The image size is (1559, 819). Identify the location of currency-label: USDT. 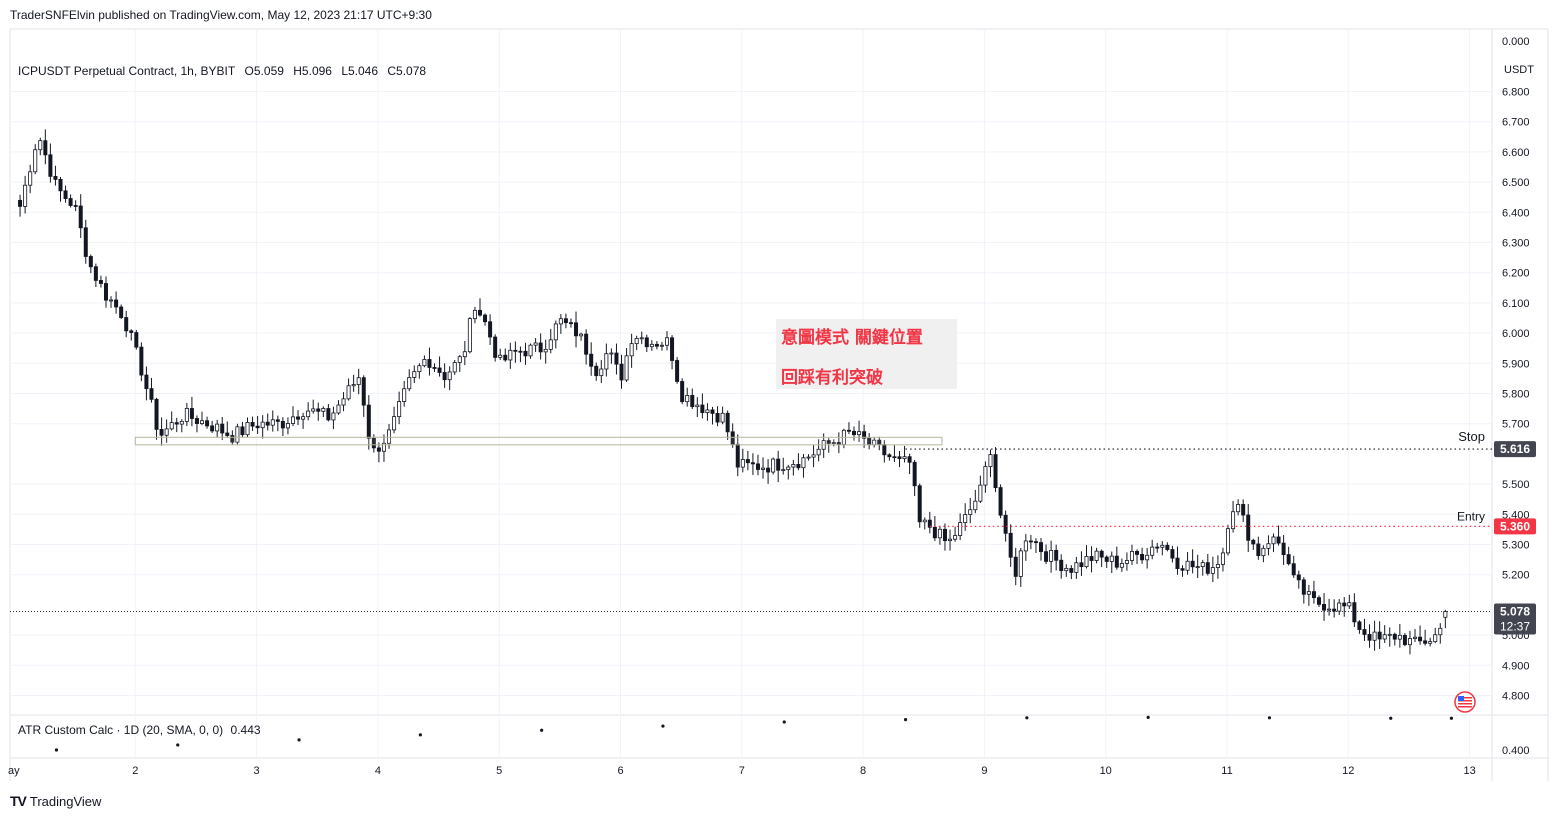
(1519, 70).